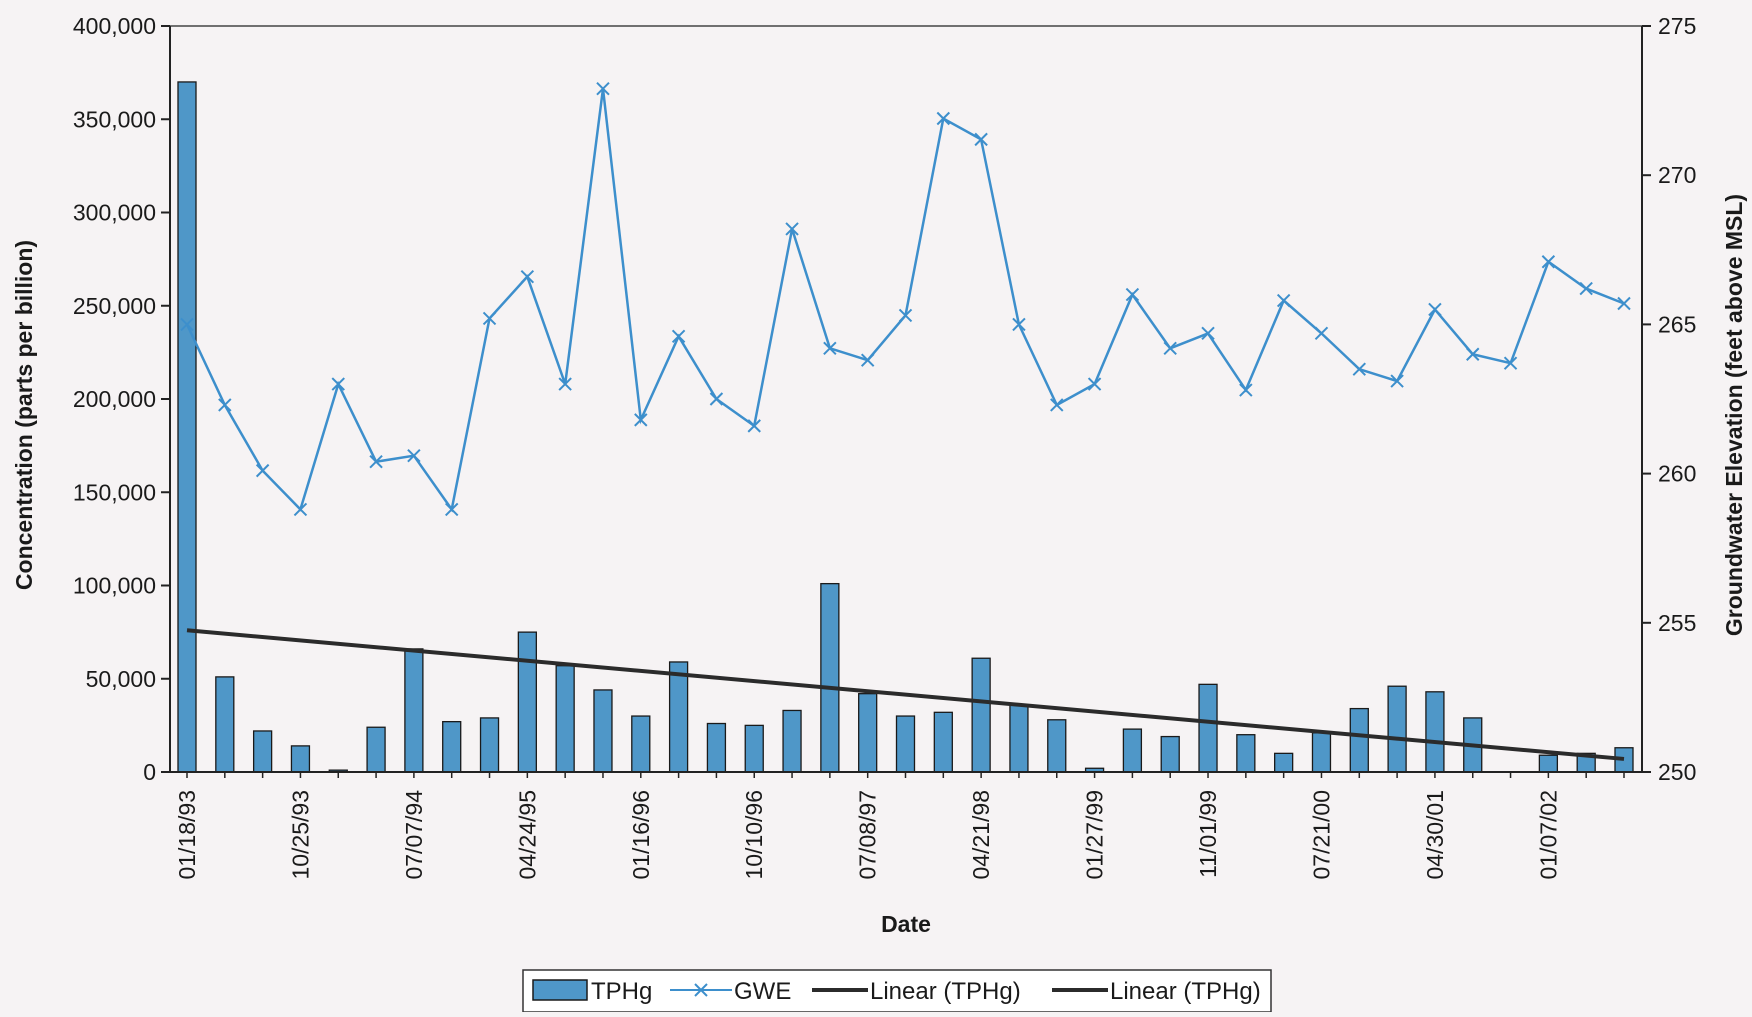 The width and height of the screenshot is (1752, 1017). I want to click on x-tick-label: 10/10/96, so click(754, 835).